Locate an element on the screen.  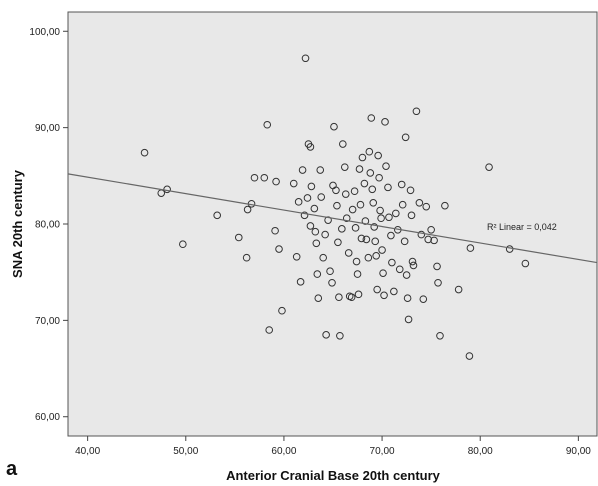
x-axis: 40,00 50,00 60,00 70,00 80,00 90,00 is located at coordinates (333, 446).